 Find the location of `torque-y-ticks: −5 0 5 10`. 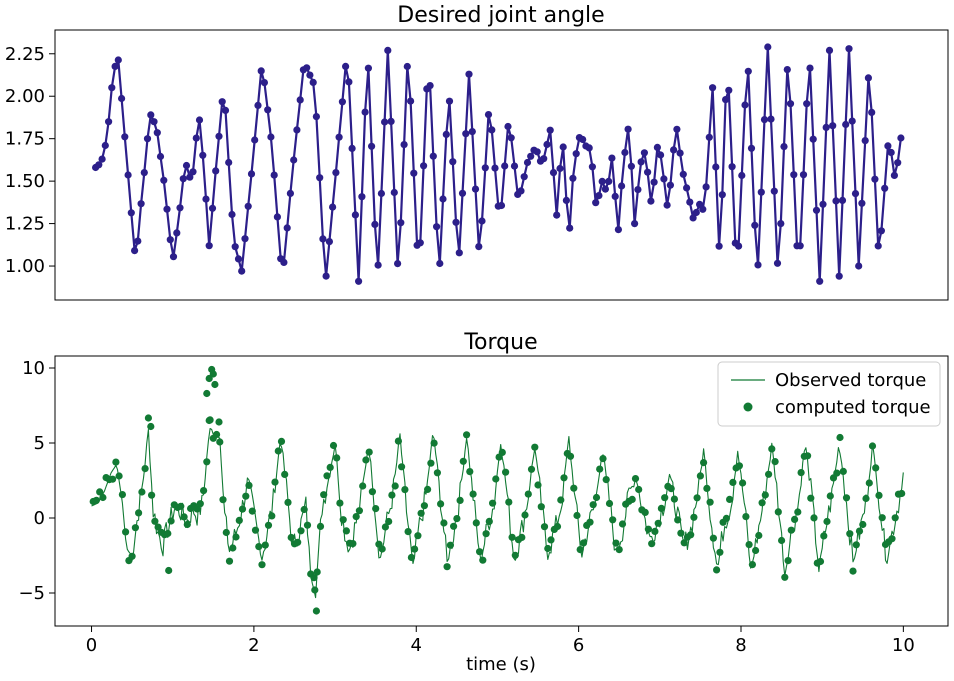

torque-y-ticks: −5 0 5 10 is located at coordinates (36, 481).